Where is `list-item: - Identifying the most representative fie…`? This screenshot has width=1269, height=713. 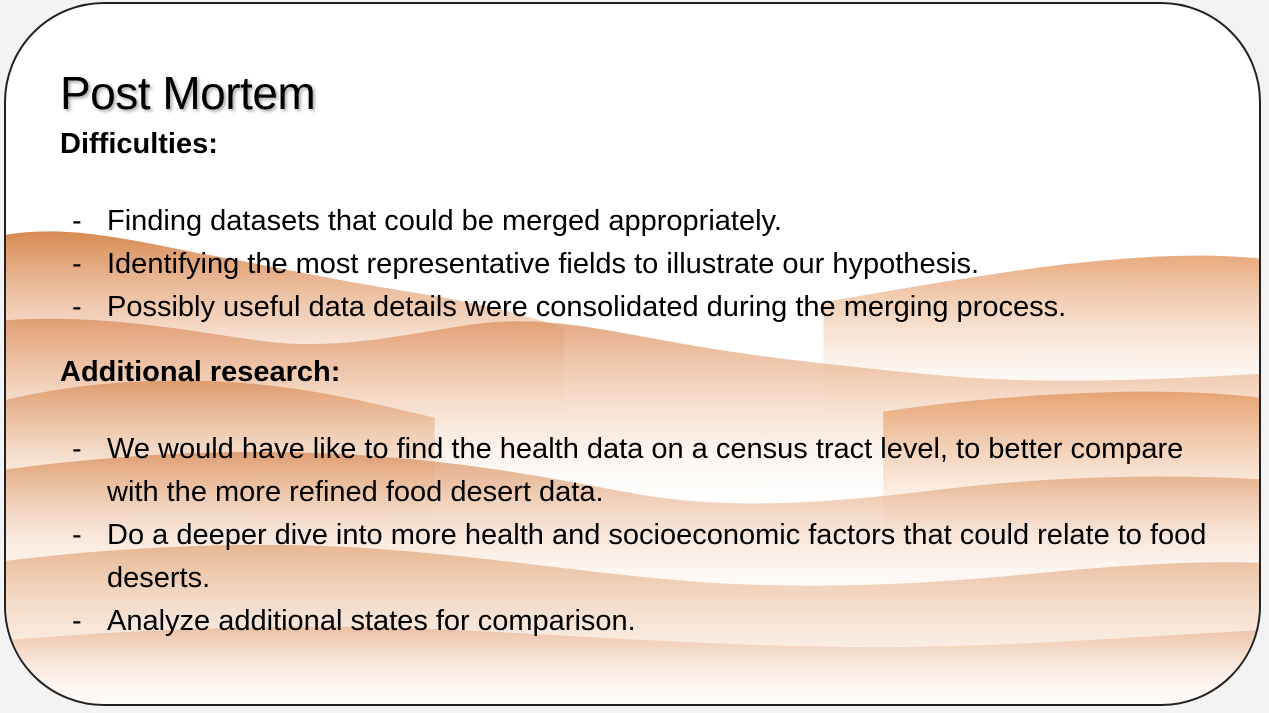
list-item: - Identifying the most representative fie… is located at coordinates (611, 264).